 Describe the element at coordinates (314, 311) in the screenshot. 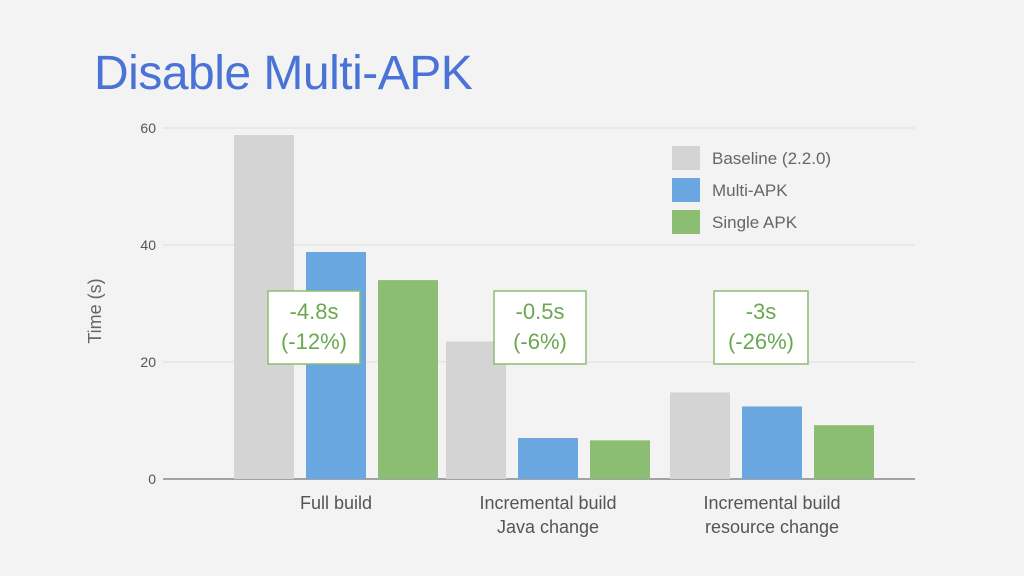

I see `annotation-text: -4.8s` at that location.